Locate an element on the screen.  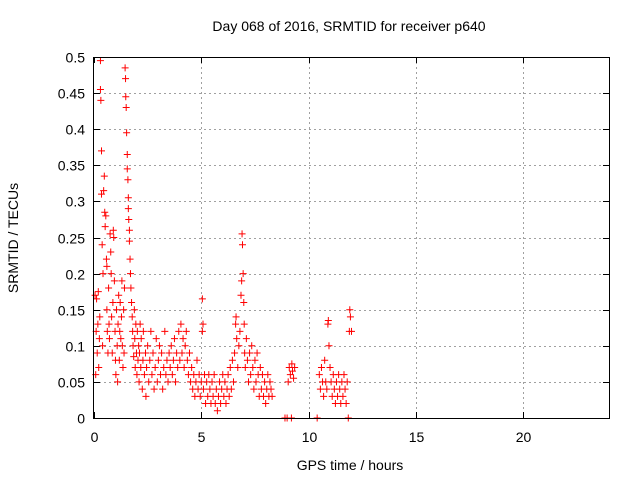
x-axis-label: GPS time / hours is located at coordinates (350, 465).